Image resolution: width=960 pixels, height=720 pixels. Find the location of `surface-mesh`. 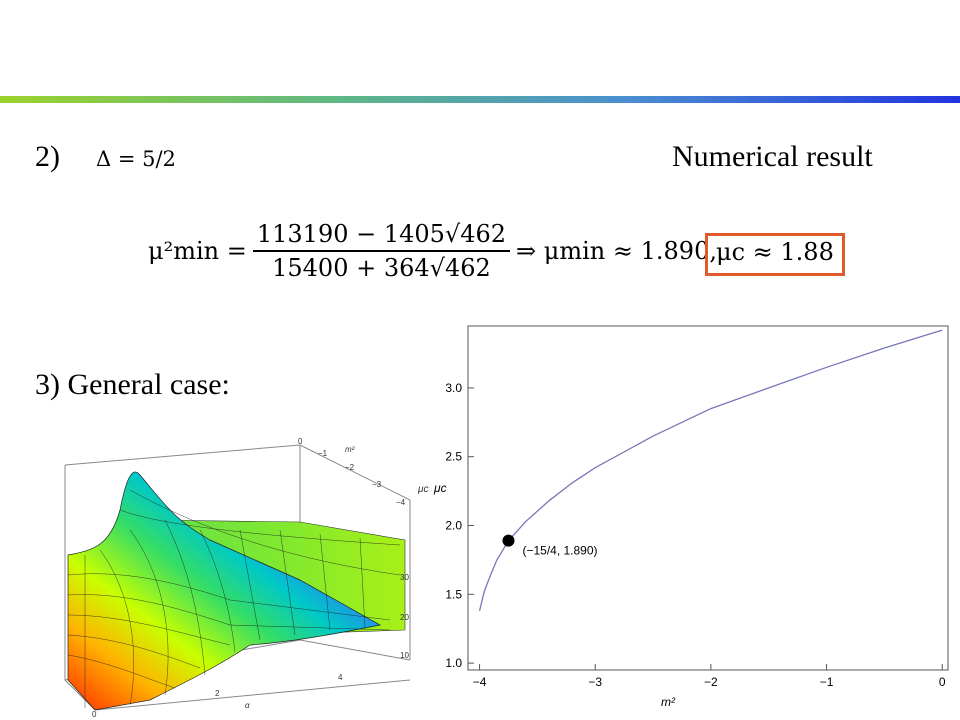

surface-mesh is located at coordinates (234, 598).